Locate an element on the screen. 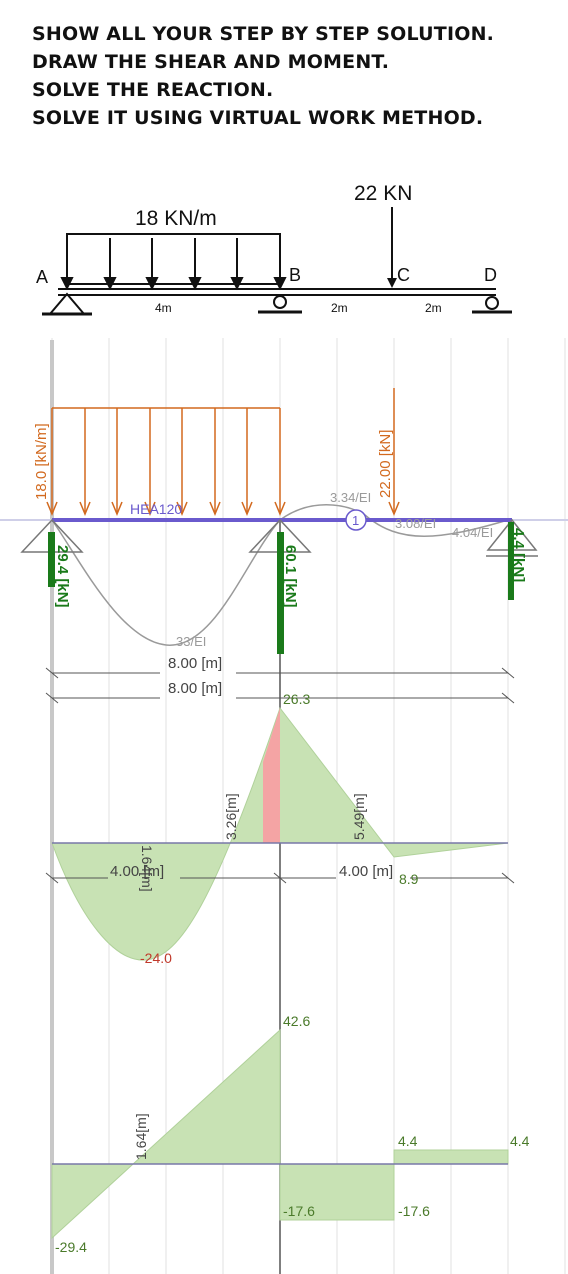 The width and height of the screenshot is (568, 1274). reaction-label: 4.4 [kN] is located at coordinates (518, 555).